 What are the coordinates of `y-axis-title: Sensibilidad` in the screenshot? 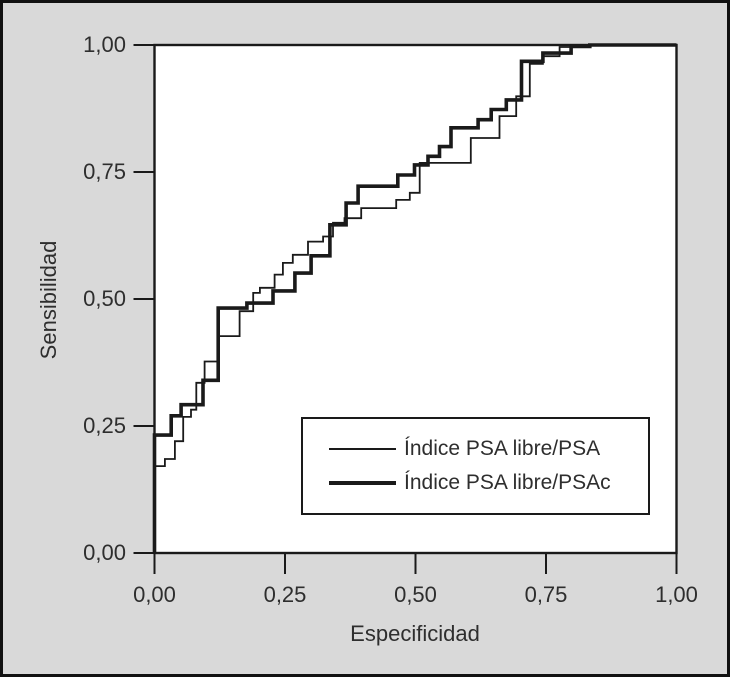 It's located at (48, 300).